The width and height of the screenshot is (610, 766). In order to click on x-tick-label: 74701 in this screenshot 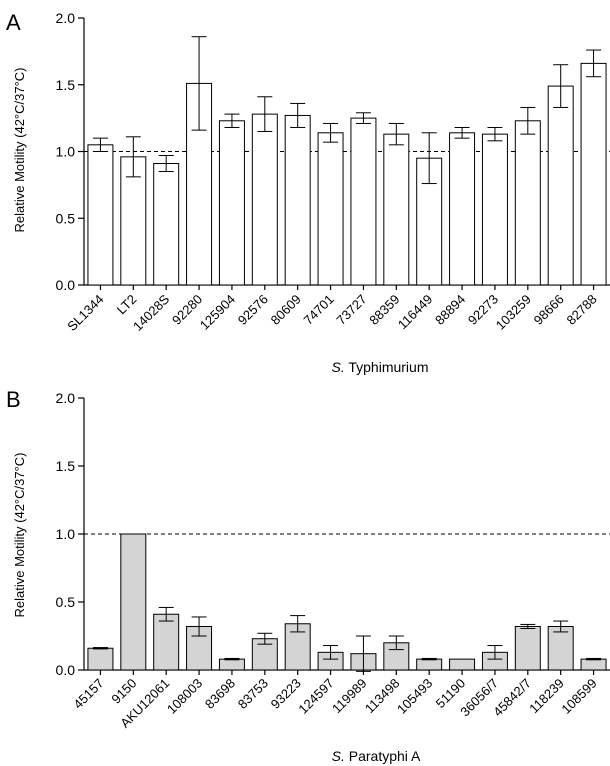, I will do `click(319, 310)`.